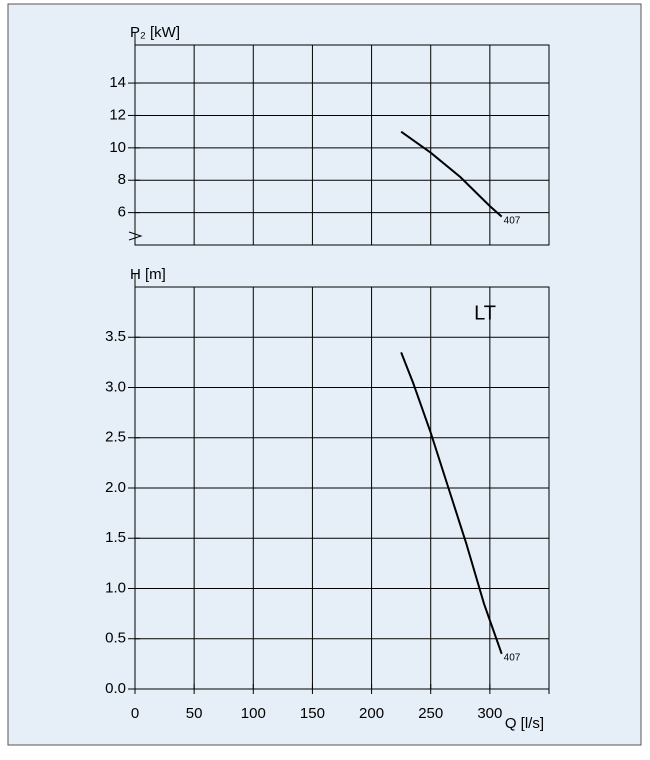 Image resolution: width=650 pixels, height=760 pixels. What do you see at coordinates (115, 587) in the screenshot?
I see `y-tick-label: 1.0` at bounding box center [115, 587].